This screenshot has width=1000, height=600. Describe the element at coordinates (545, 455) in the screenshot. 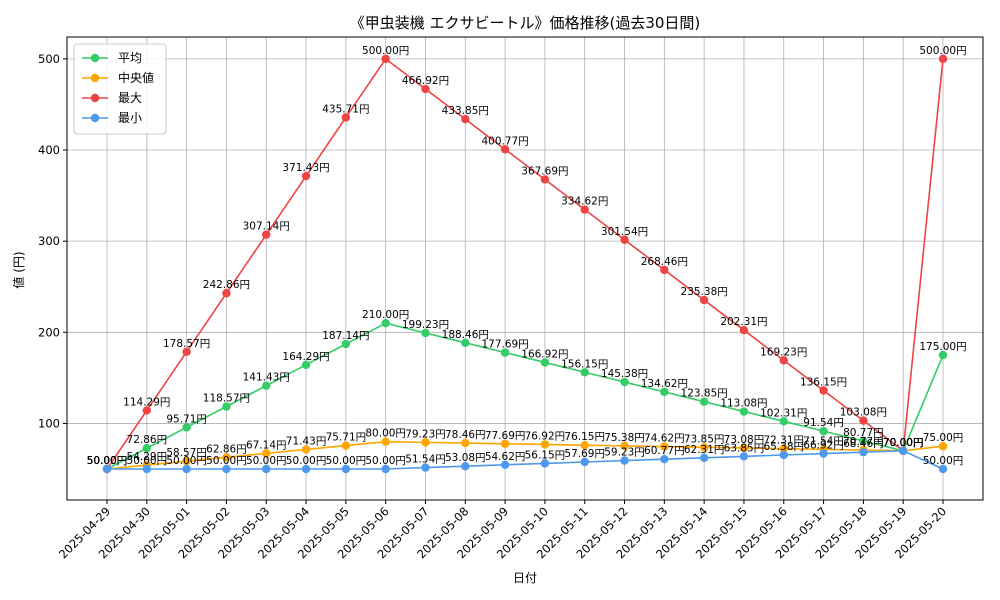

I see `data-label: 56.15円` at that location.